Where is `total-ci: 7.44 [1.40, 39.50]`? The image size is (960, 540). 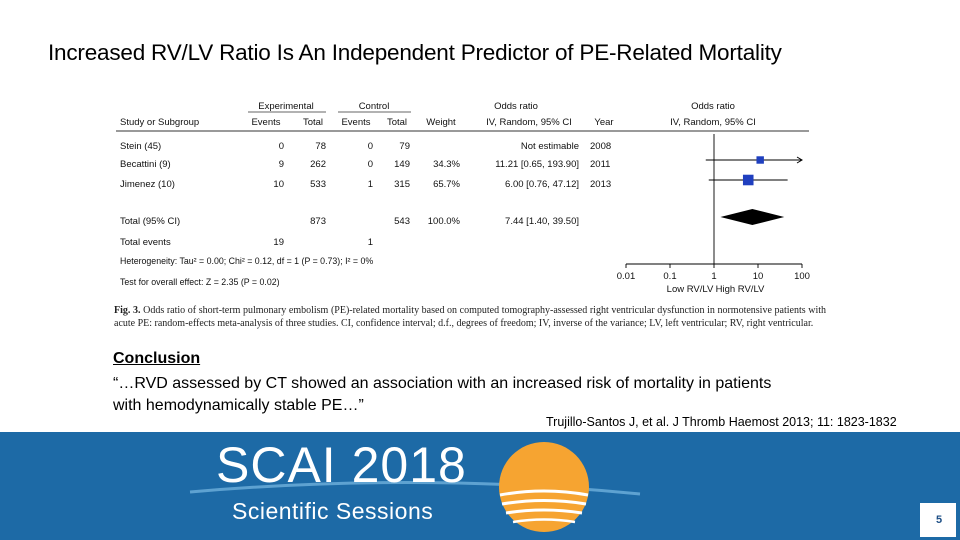
total-ci: 7.44 [1.40, 39.50] is located at coordinates (542, 221).